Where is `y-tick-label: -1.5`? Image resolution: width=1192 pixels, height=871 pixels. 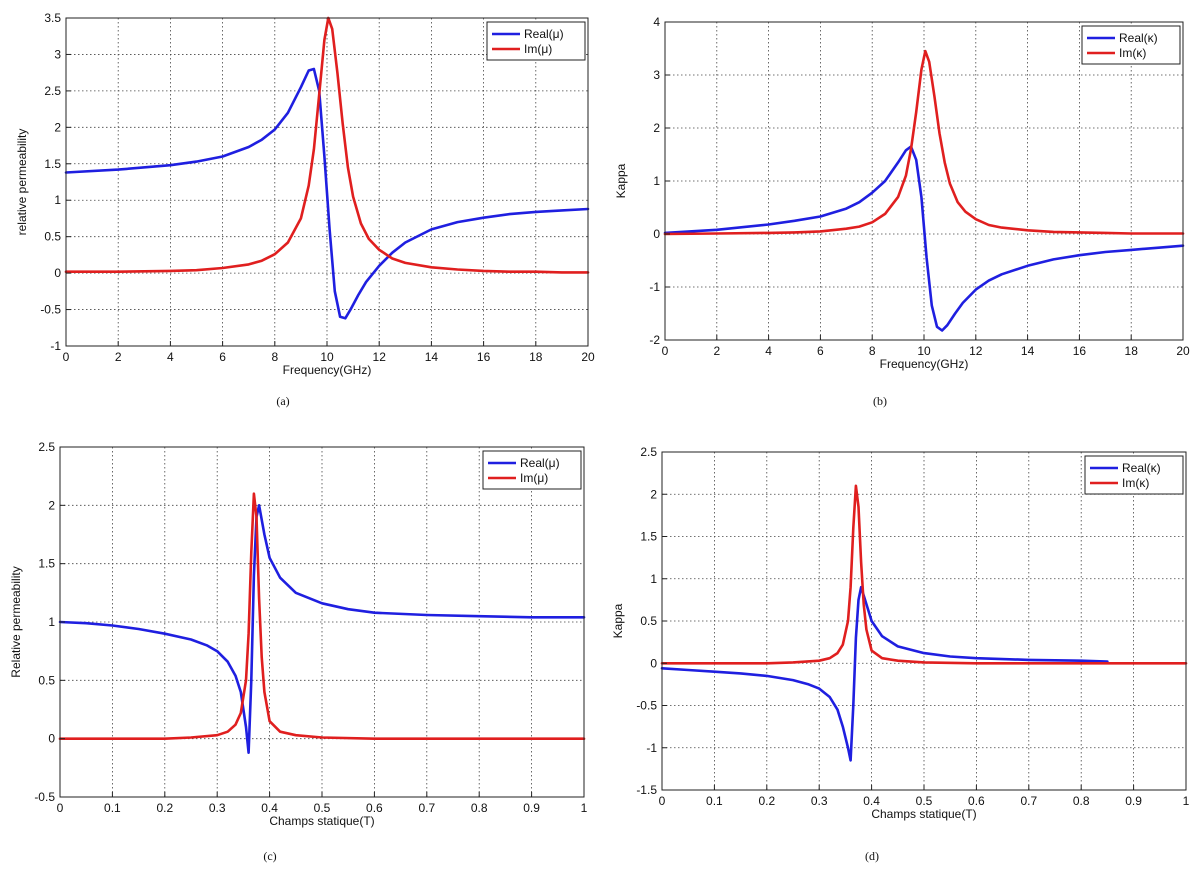 y-tick-label: -1.5 is located at coordinates (646, 790).